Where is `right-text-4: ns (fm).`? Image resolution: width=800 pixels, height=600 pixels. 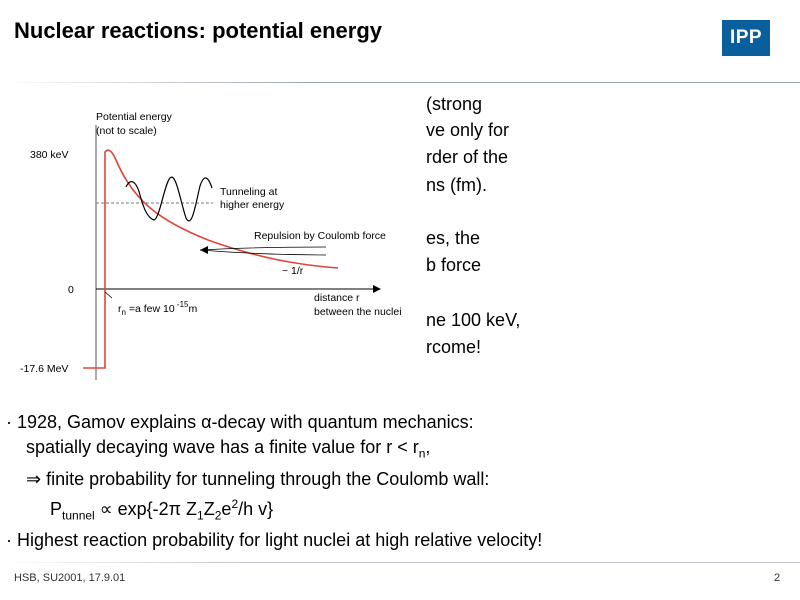
right-text-4: ns (fm). is located at coordinates (456, 185).